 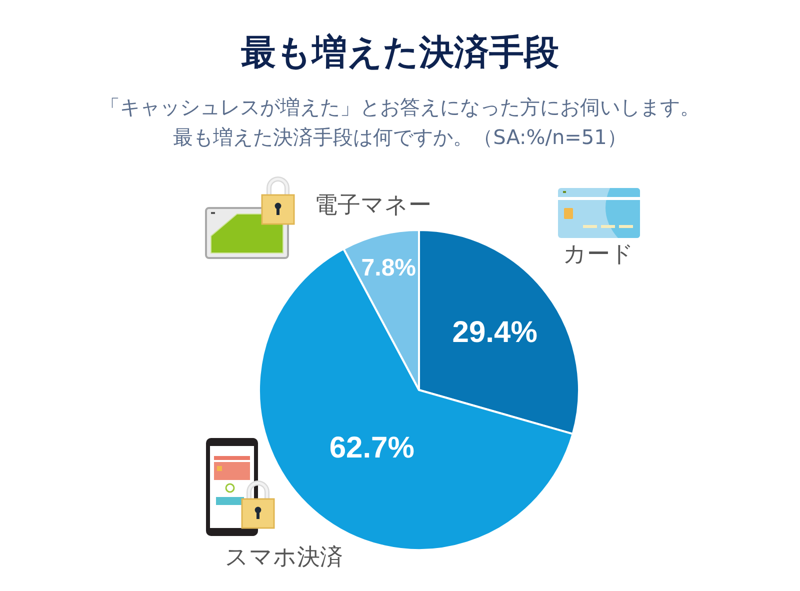 What do you see at coordinates (400, 53) in the screenshot?
I see `chart-title: 最も増えた決済手段` at bounding box center [400, 53].